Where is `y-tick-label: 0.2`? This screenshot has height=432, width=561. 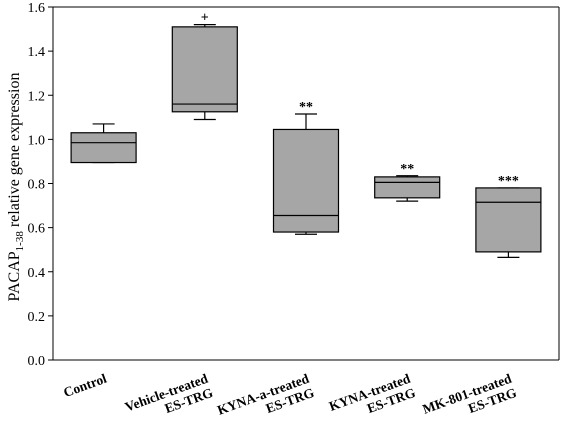 y-tick-label: 0.2 is located at coordinates (37, 317).